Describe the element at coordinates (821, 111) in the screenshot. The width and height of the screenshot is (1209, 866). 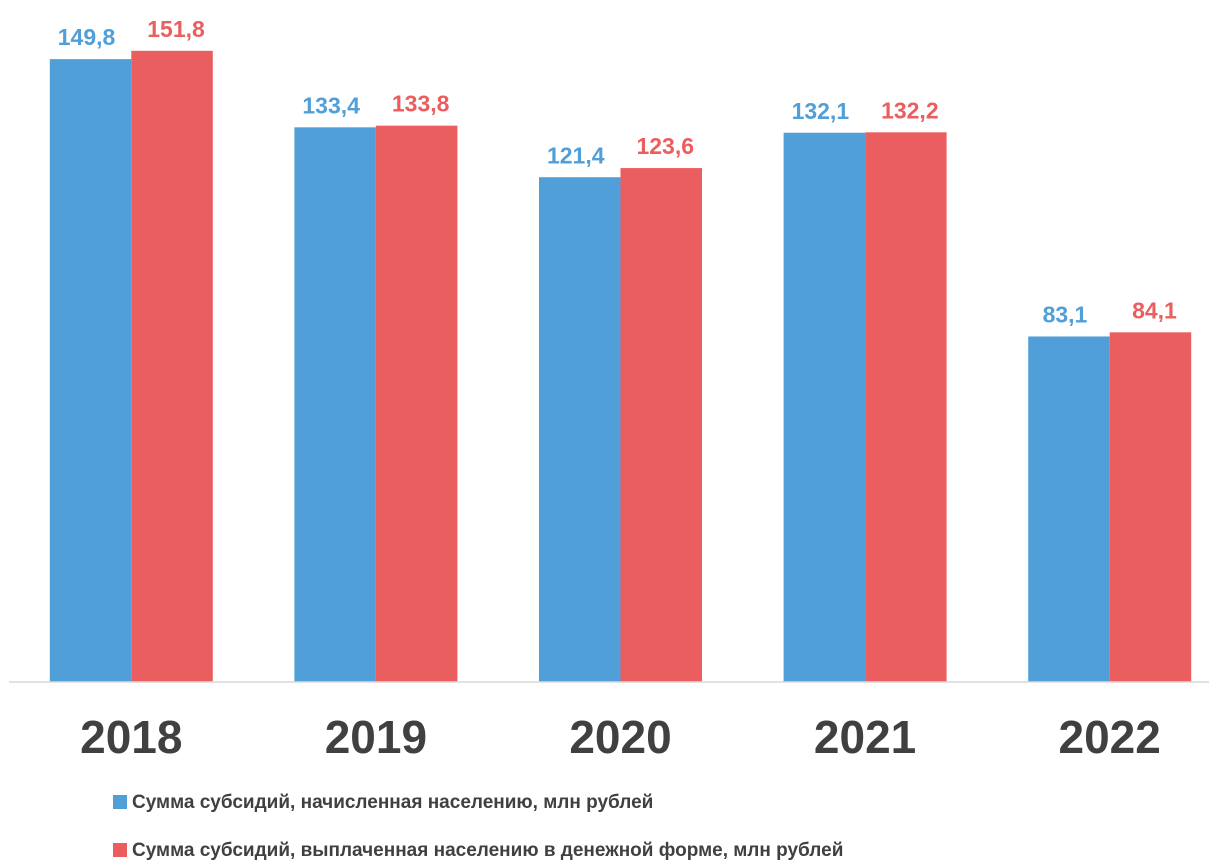
I see `value-label: 132,1` at that location.